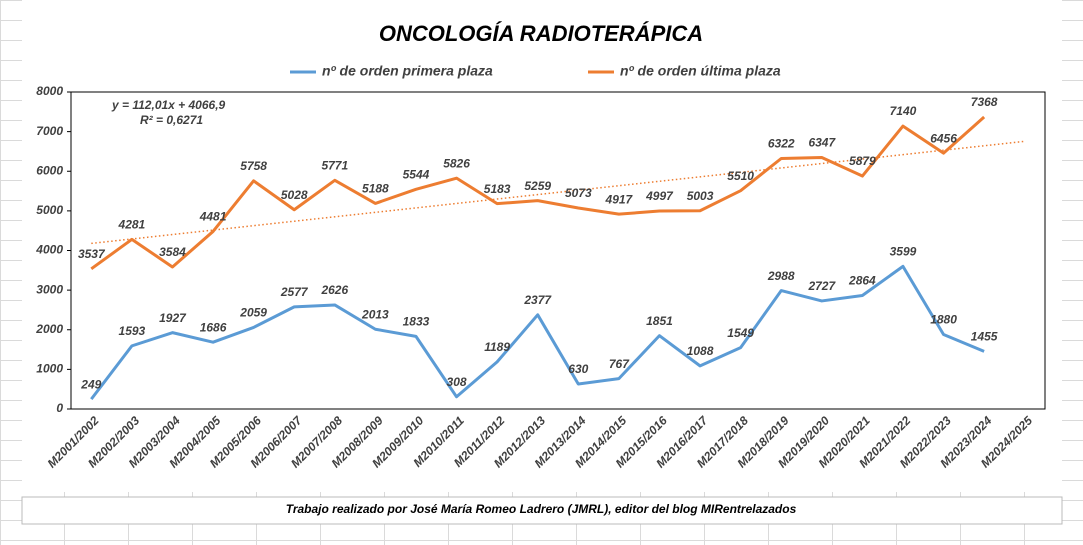 The height and width of the screenshot is (545, 1083). I want to click on data-label: 5826, so click(456, 163).